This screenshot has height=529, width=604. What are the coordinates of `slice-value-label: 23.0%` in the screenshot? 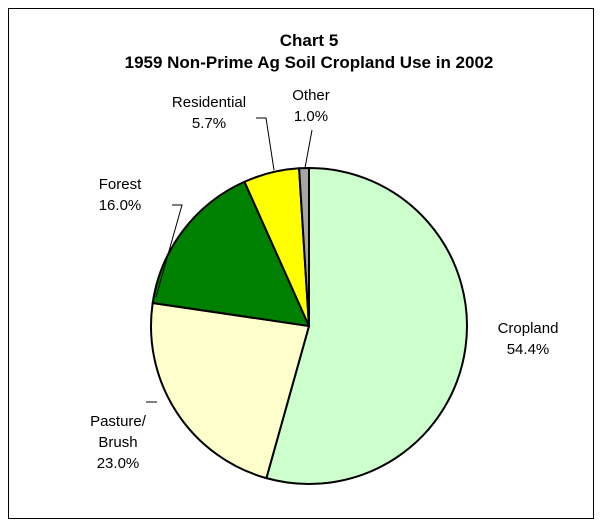 It's located at (118, 463).